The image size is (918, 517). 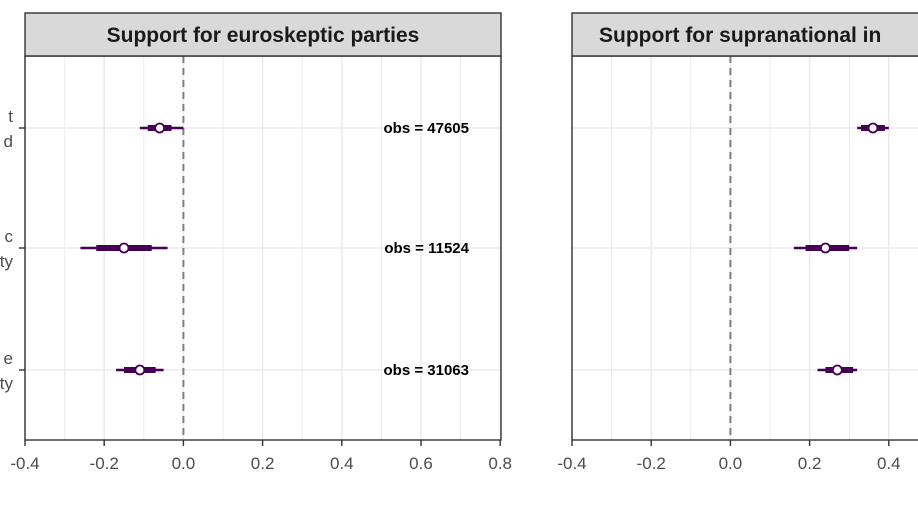 I want to click on facet-title: Support for euroskeptic parties, so click(x=263, y=35).